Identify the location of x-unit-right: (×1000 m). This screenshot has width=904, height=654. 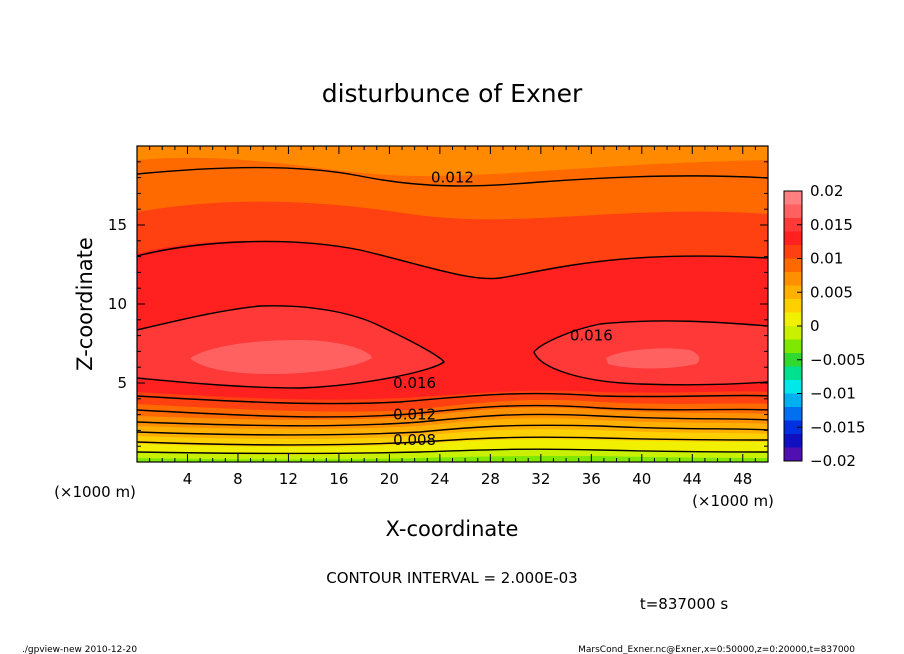
(733, 501).